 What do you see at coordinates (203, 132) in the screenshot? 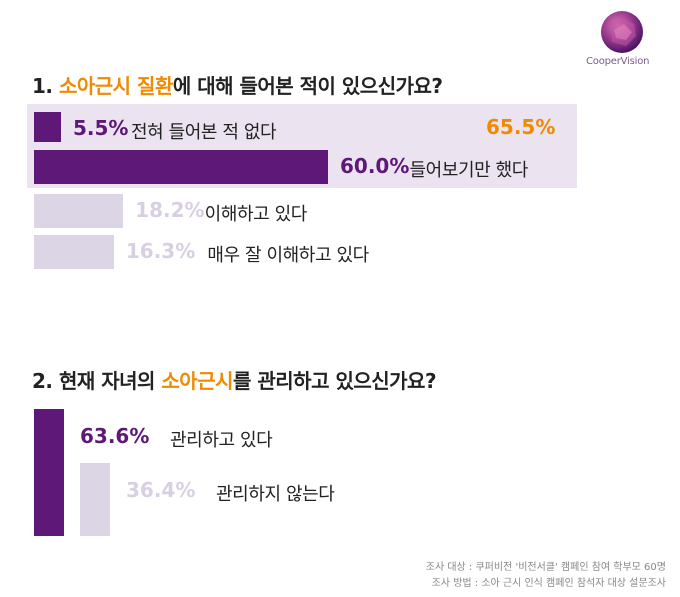
I see `q1-category-label-0: 전혀 들어본 적 없다` at bounding box center [203, 132].